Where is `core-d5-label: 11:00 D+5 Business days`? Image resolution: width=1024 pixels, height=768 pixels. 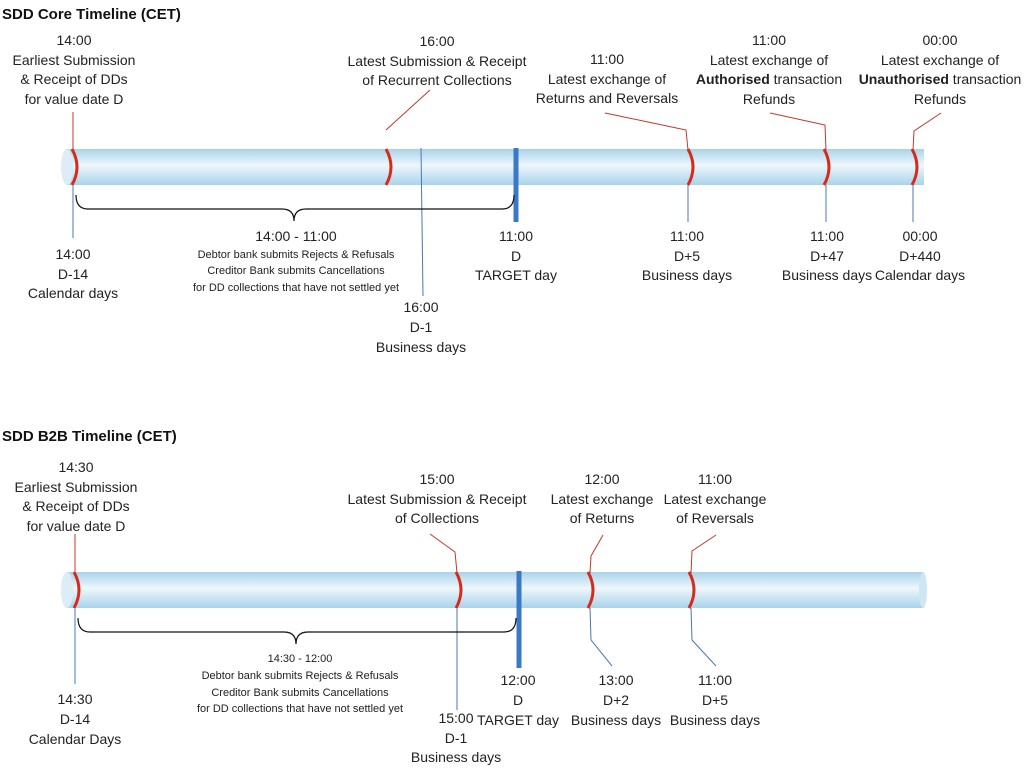
core-d5-label: 11:00 D+5 Business days is located at coordinates (687, 255).